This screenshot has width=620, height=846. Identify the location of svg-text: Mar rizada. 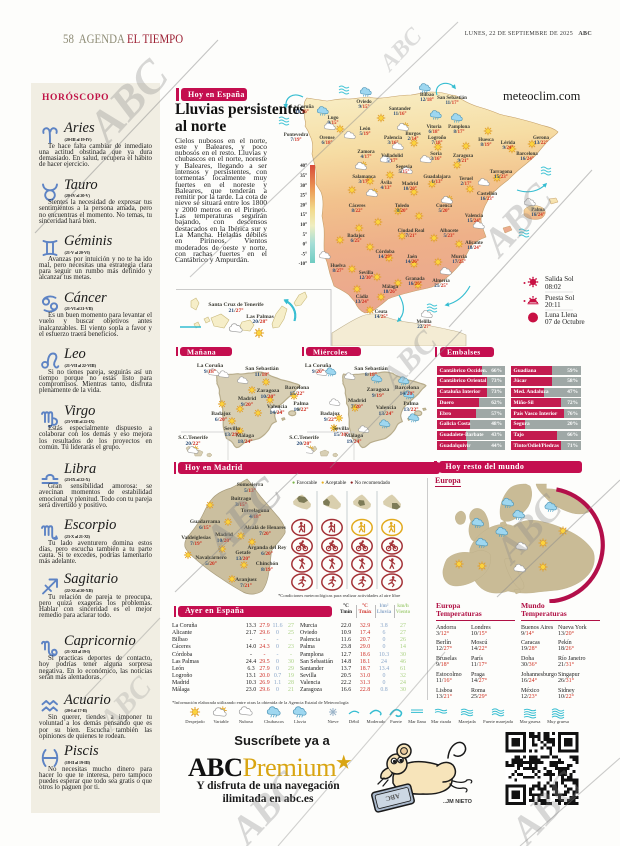
(441, 721).